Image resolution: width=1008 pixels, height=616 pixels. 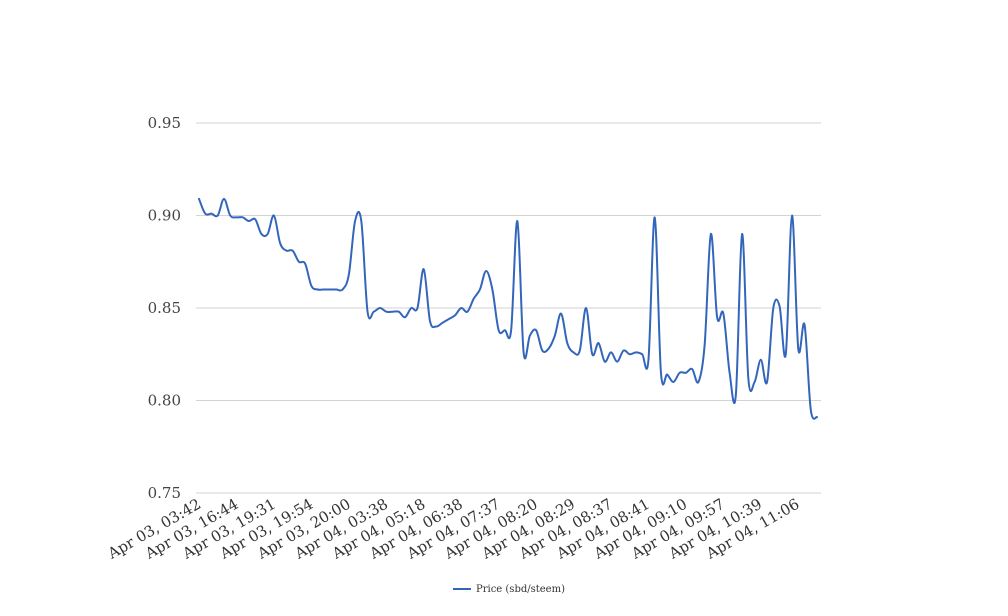 What do you see at coordinates (164, 216) in the screenshot?
I see `y-tick-label: 0.90` at bounding box center [164, 216].